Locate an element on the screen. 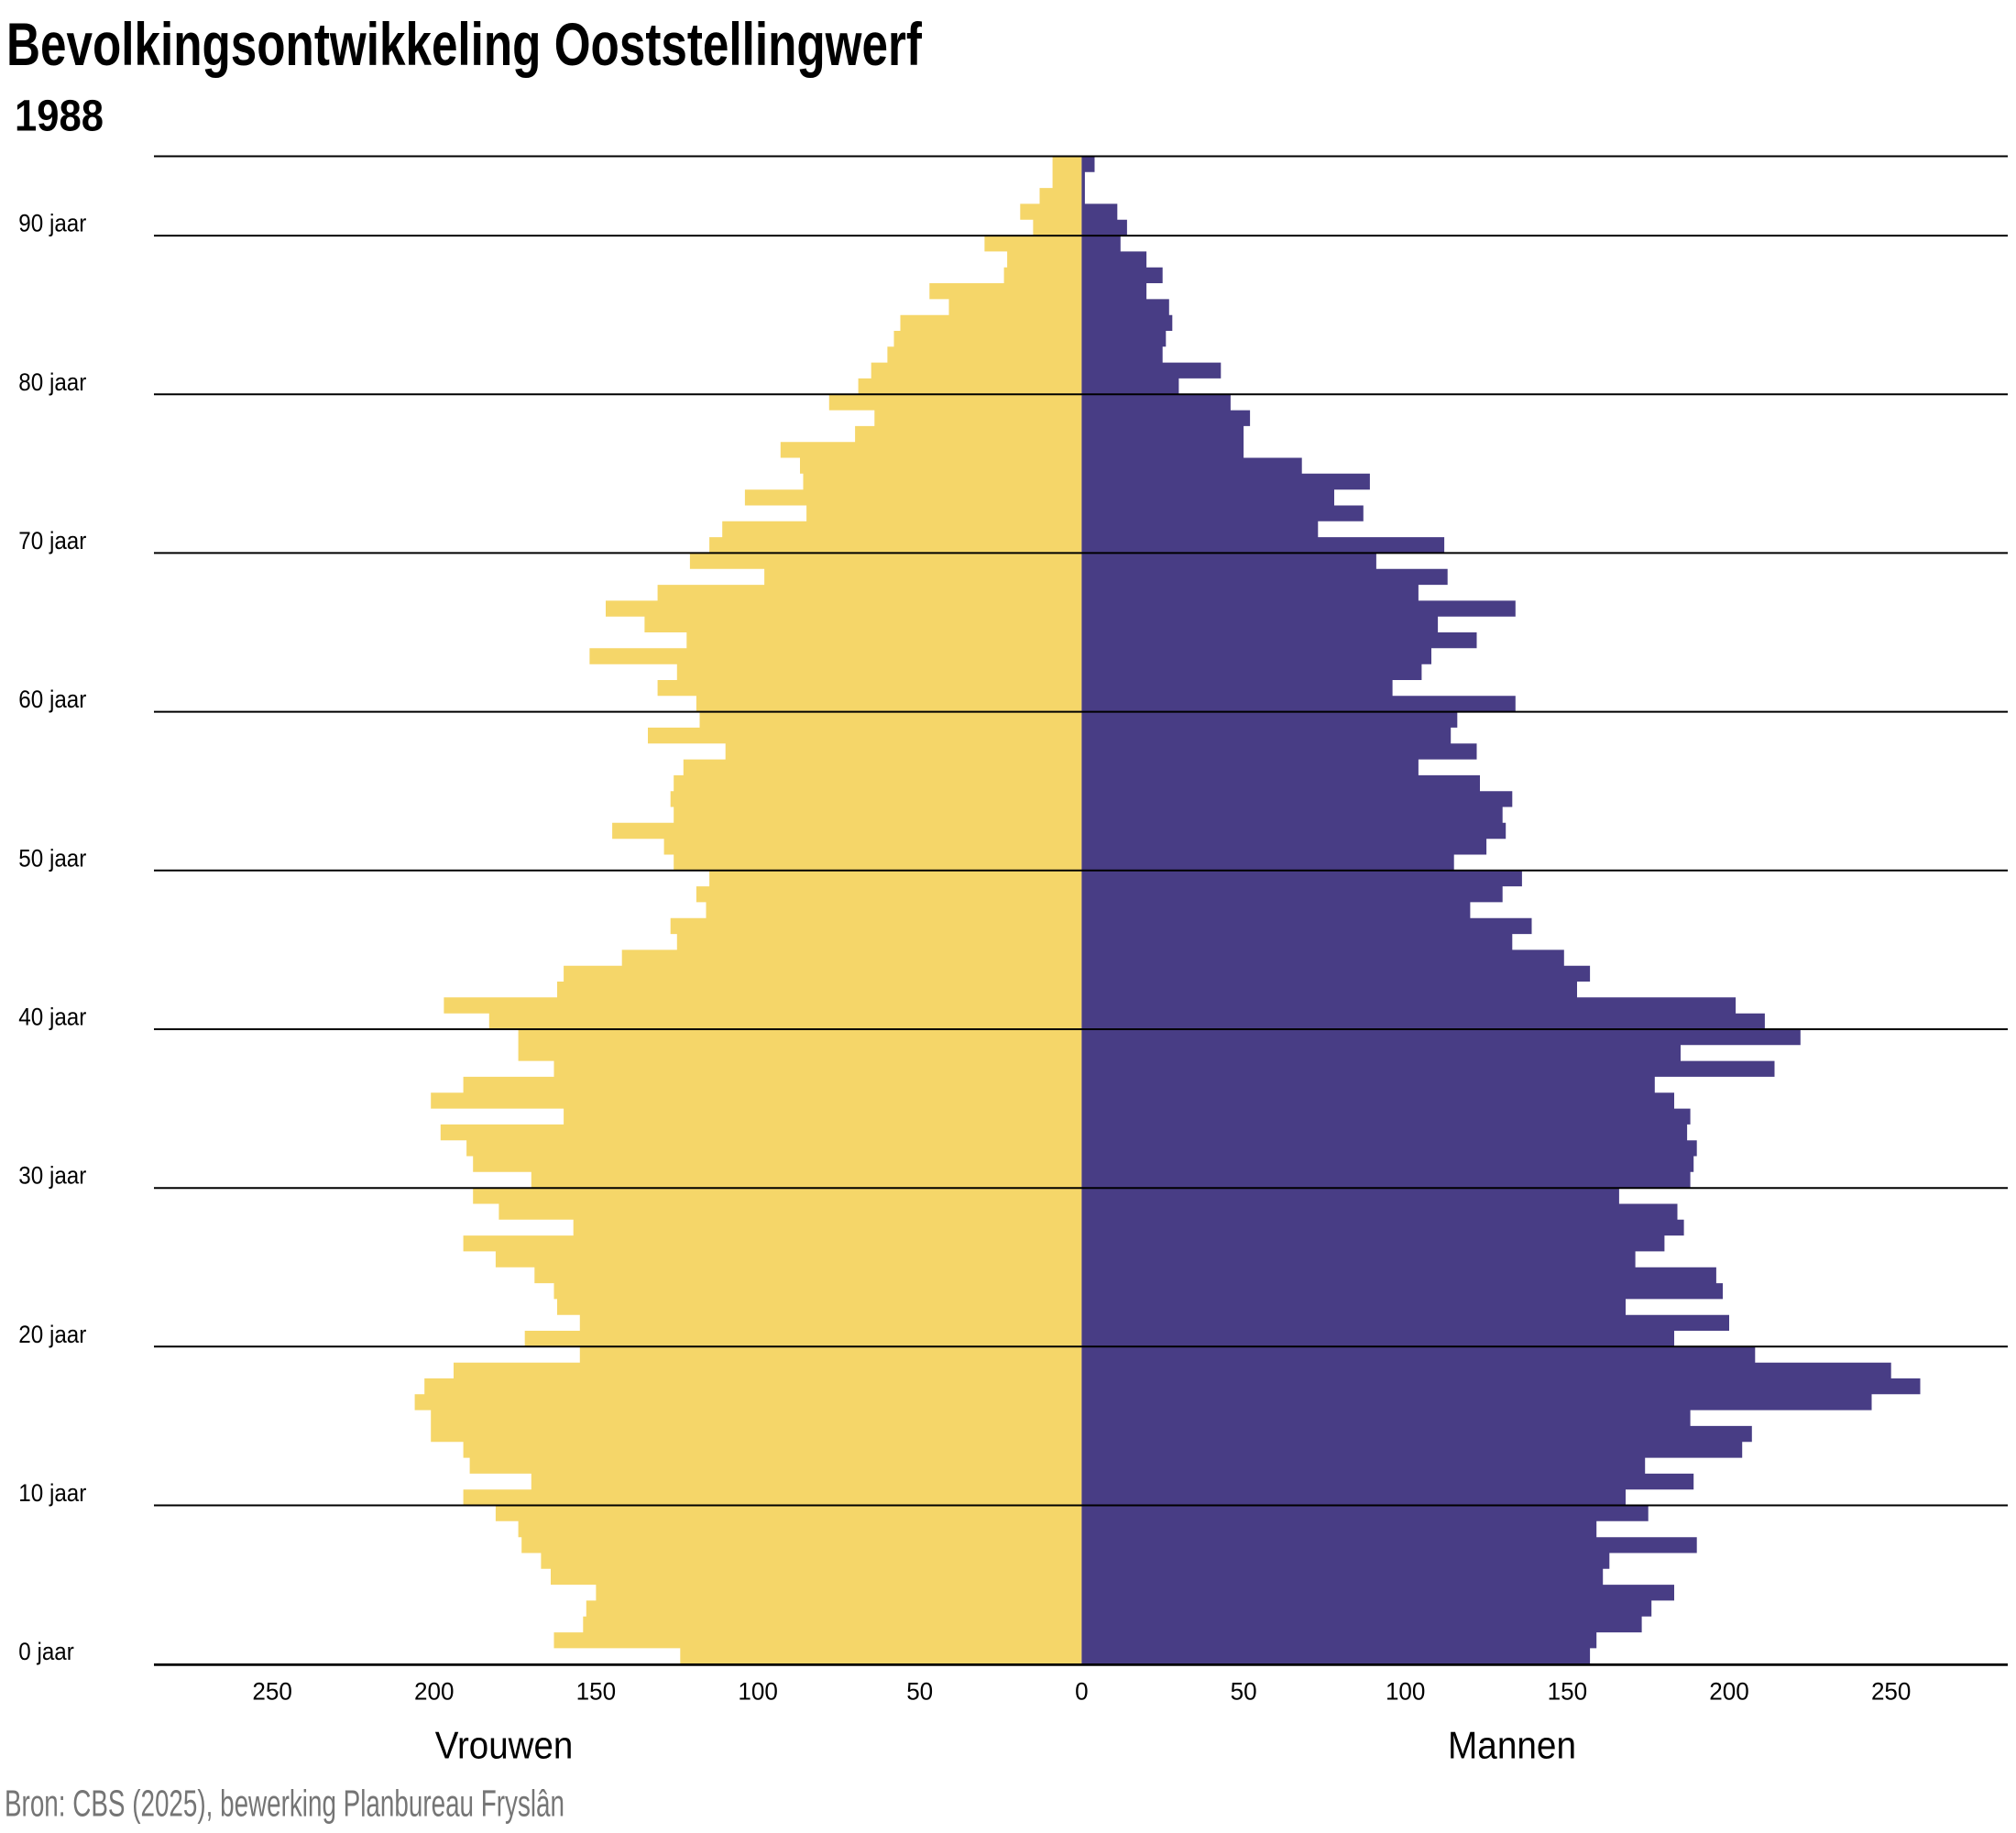  svg-text: 30 jaar is located at coordinates (52, 1176).